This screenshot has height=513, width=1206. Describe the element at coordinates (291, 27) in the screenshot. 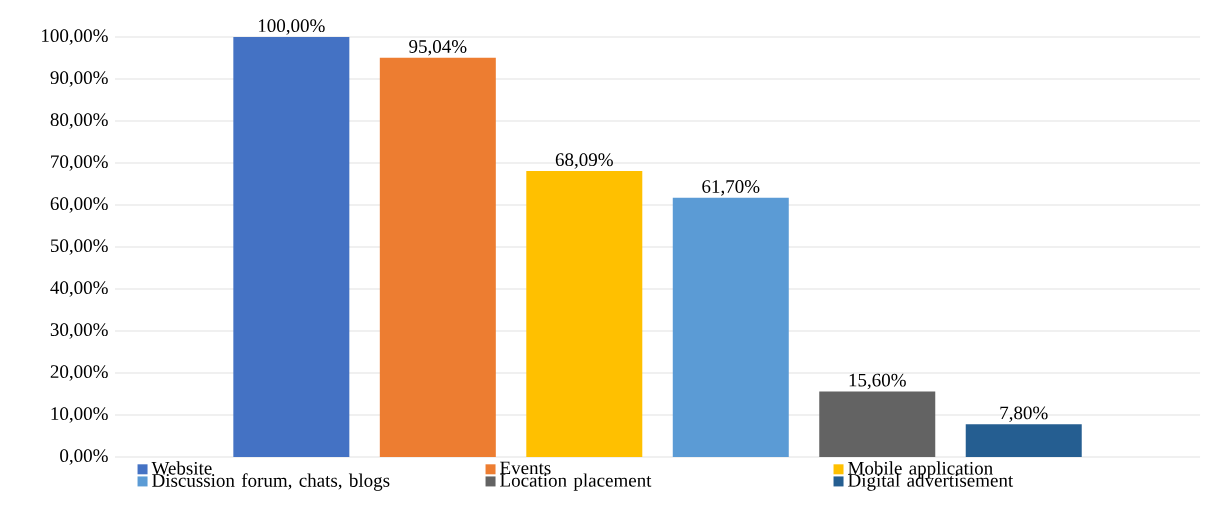

I see `data-label: 100,00%` at that location.